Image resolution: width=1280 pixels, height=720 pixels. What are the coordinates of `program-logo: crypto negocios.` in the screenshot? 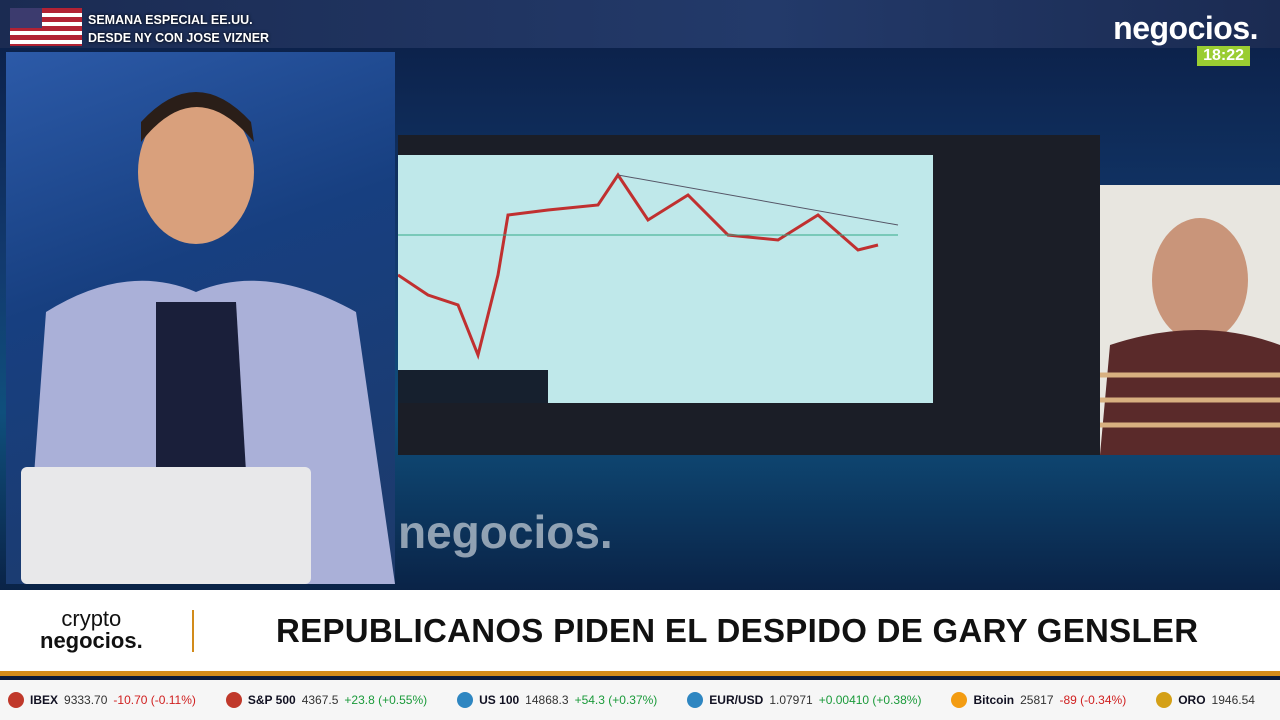 It's located at (91, 630).